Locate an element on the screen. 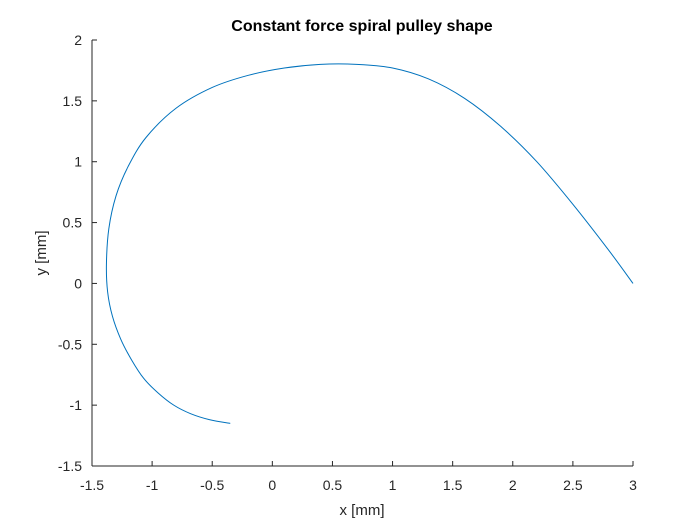  y-tick-label: -1 is located at coordinates (76, 405).